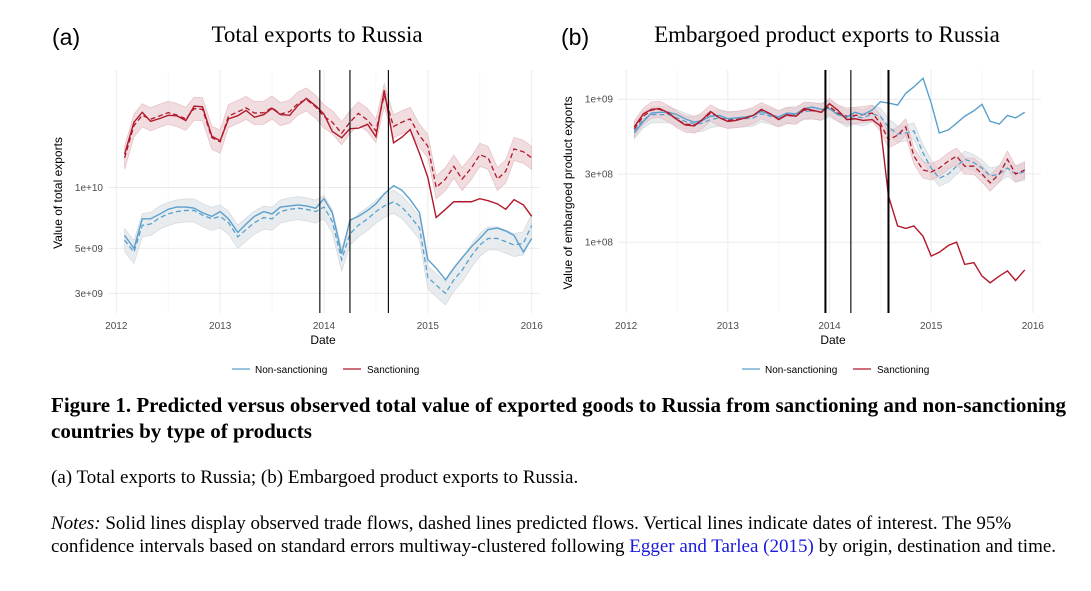 Image resolution: width=1091 pixels, height=591 pixels. What do you see at coordinates (599, 243) in the screenshot?
I see `y-tick-label: 1e+08` at bounding box center [599, 243].